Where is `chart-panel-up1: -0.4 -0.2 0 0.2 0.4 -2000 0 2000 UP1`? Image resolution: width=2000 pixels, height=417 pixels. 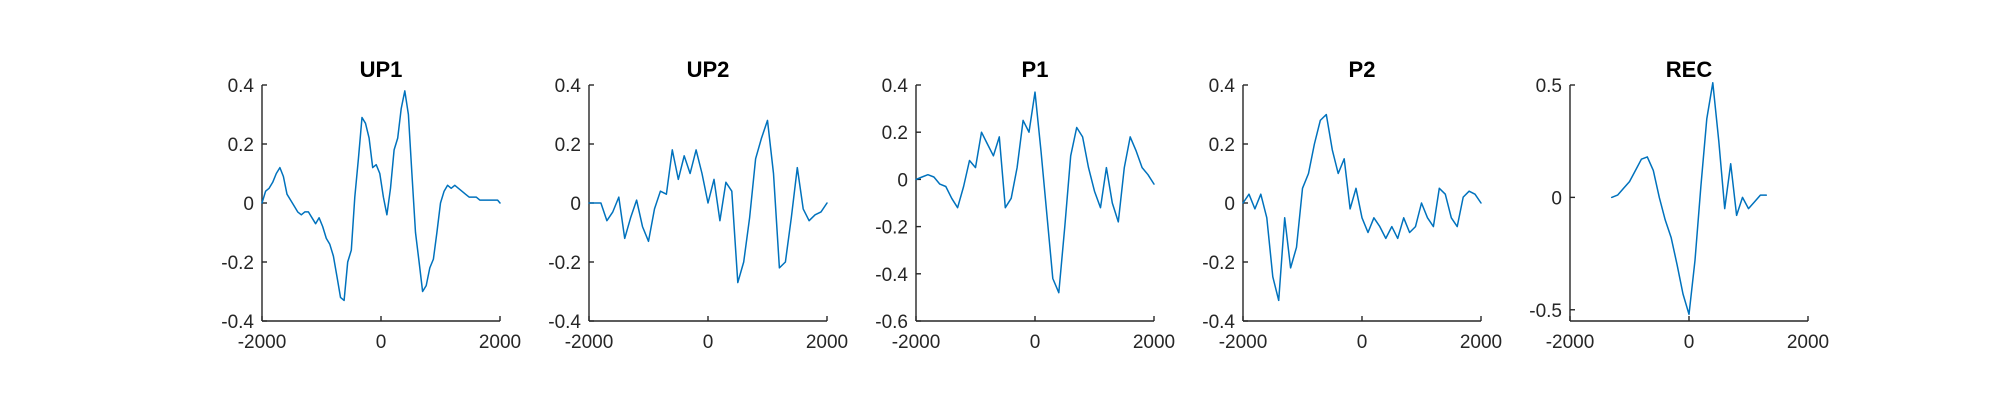 chart-panel-up1: -0.4 -0.2 0 0.2 0.4 -2000 0 2000 UP1 is located at coordinates (371, 205).